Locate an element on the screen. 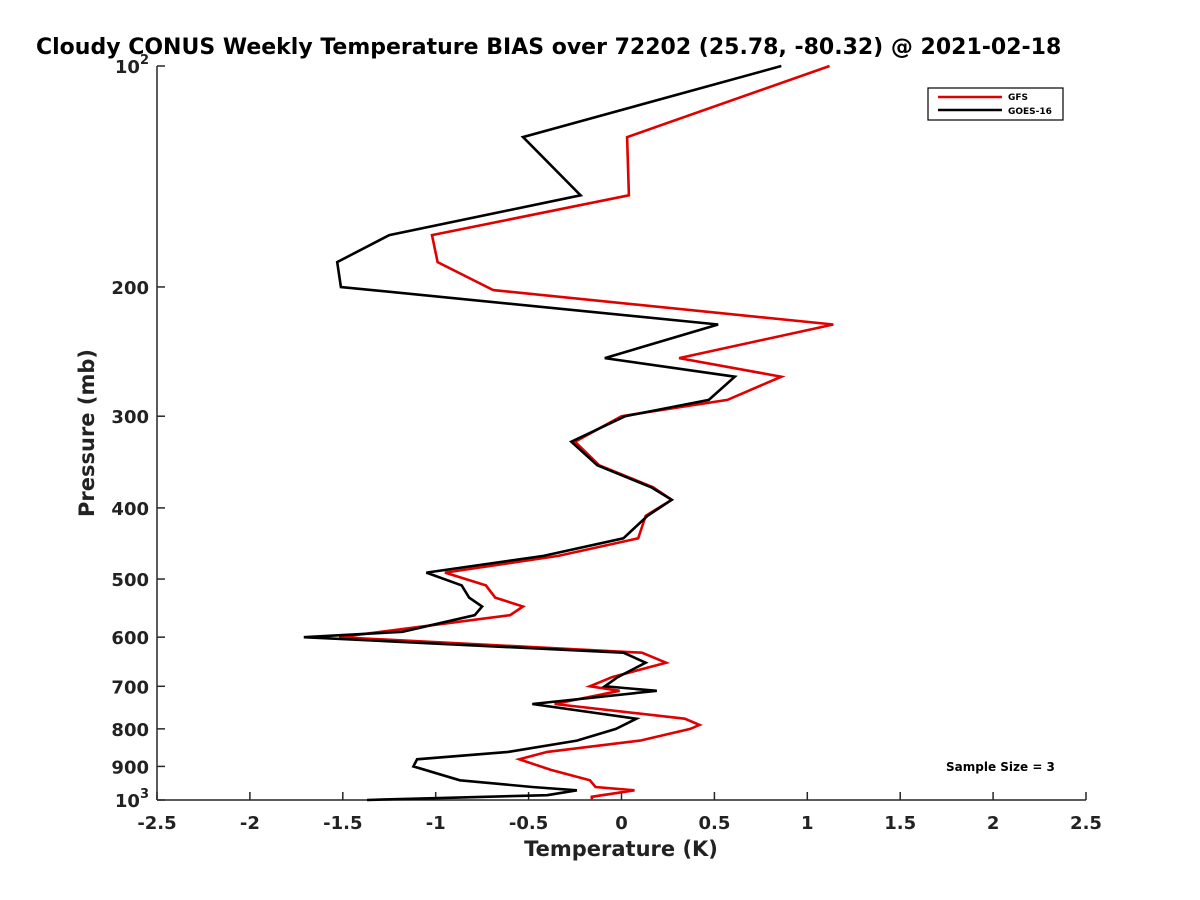  x-tick-label: -1.5 is located at coordinates (342, 823).